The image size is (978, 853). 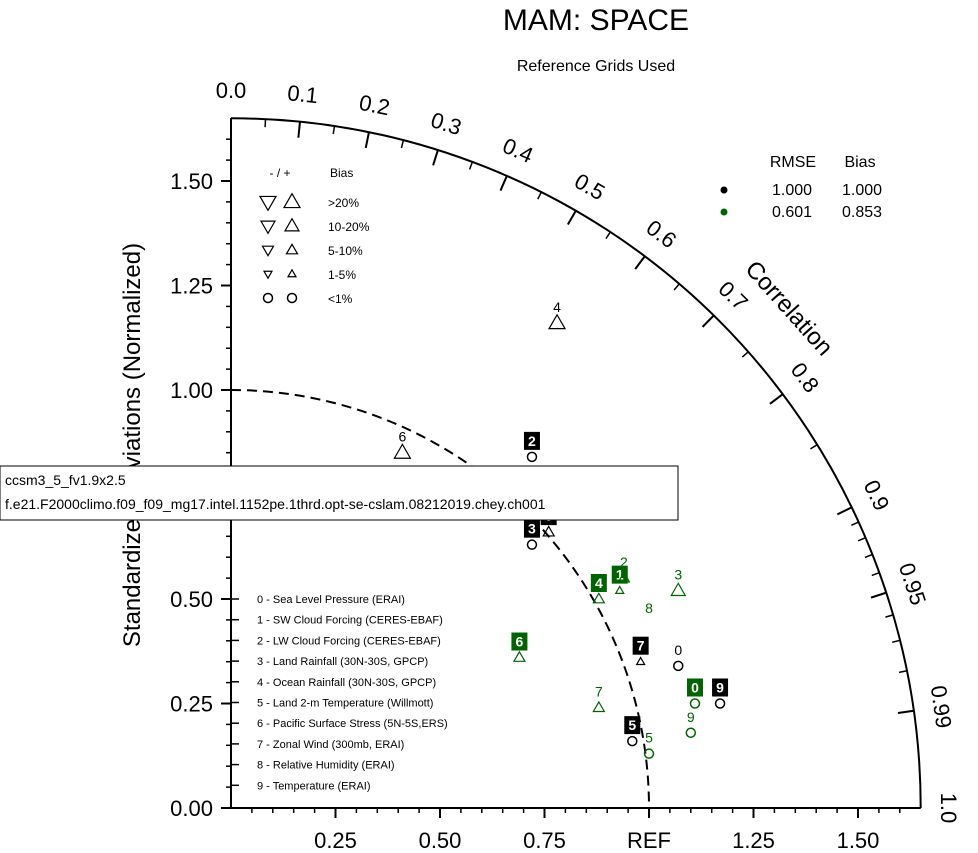 I want to click on corr-tick-label: 0.0, so click(x=231, y=90).